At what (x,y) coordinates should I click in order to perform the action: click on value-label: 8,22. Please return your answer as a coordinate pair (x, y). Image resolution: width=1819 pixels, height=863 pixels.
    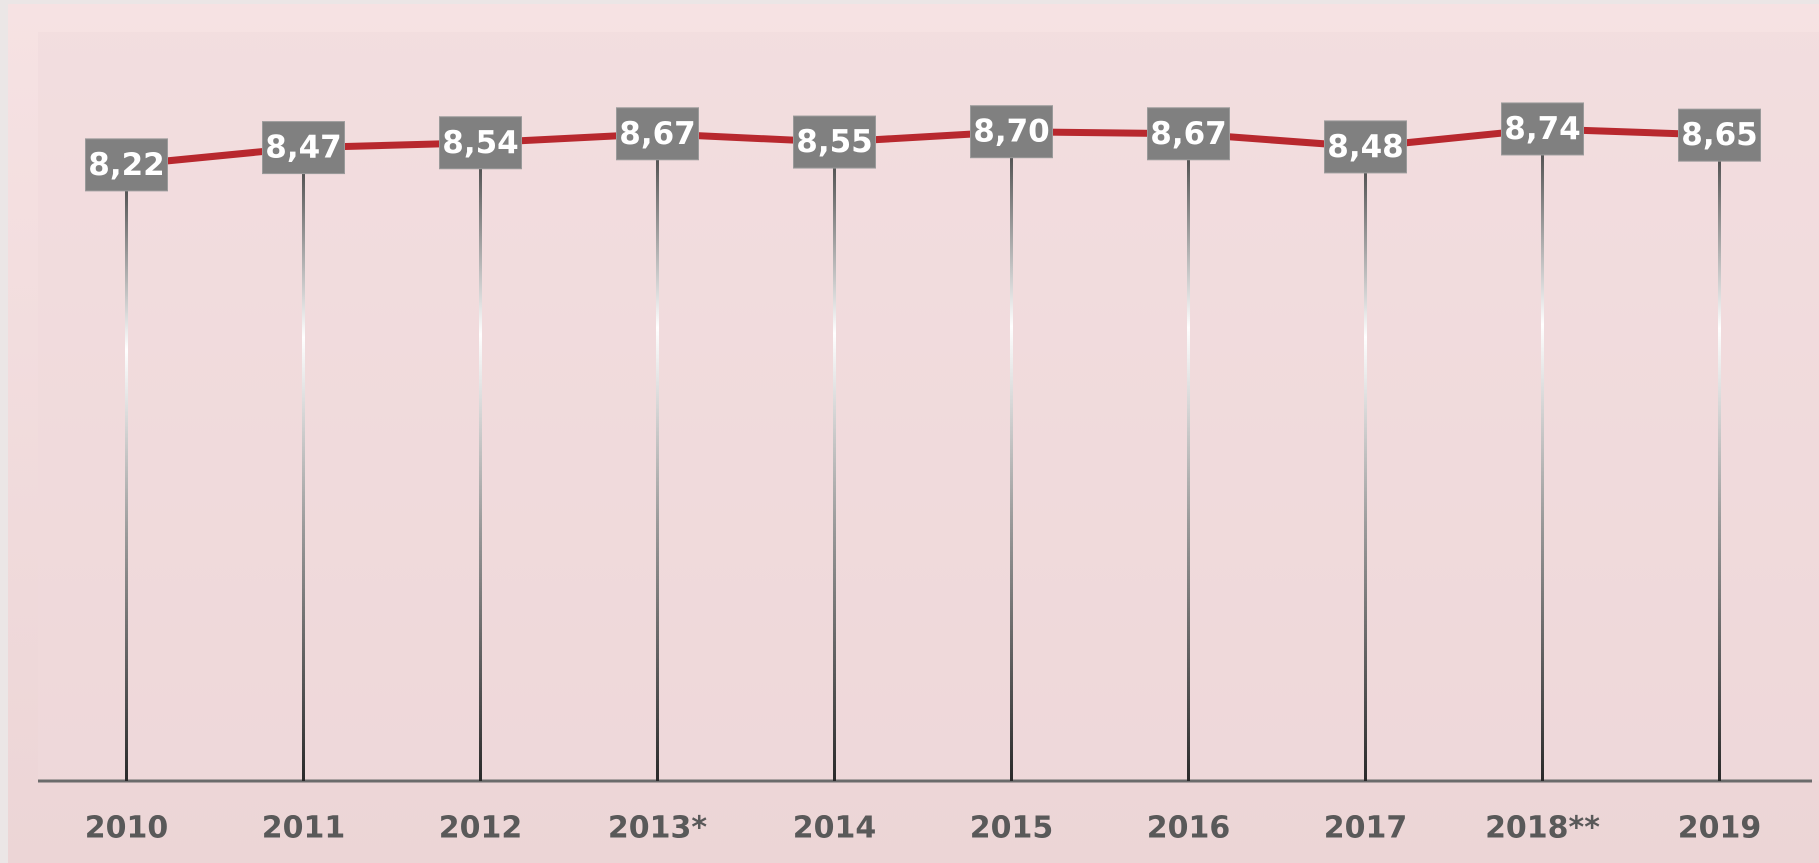
    Looking at the image, I should click on (126, 165).